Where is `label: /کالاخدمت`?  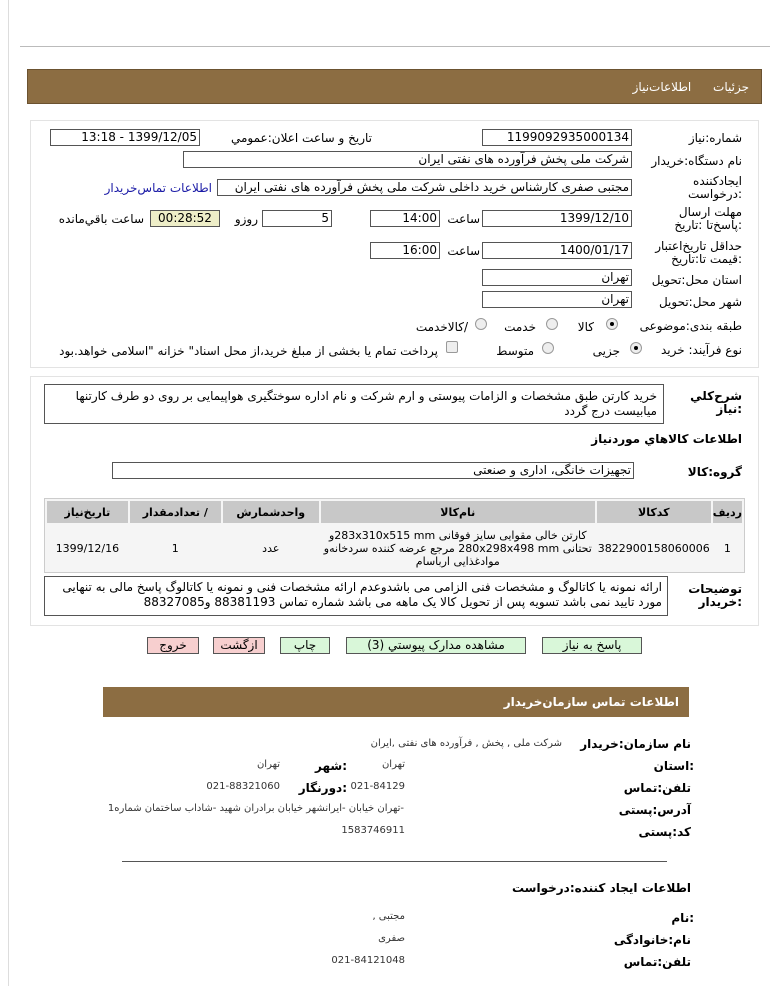 label: /کالاخدمت is located at coordinates (441, 327).